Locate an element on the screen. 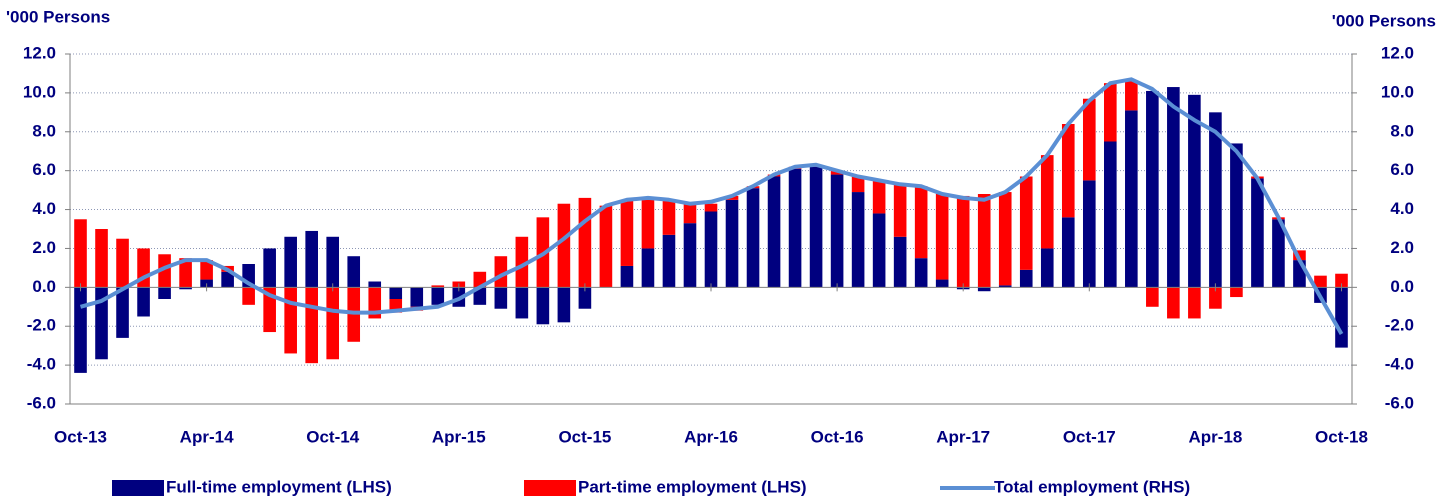 This screenshot has width=1442, height=501. x-tick-label: Apr-14 is located at coordinates (207, 436).